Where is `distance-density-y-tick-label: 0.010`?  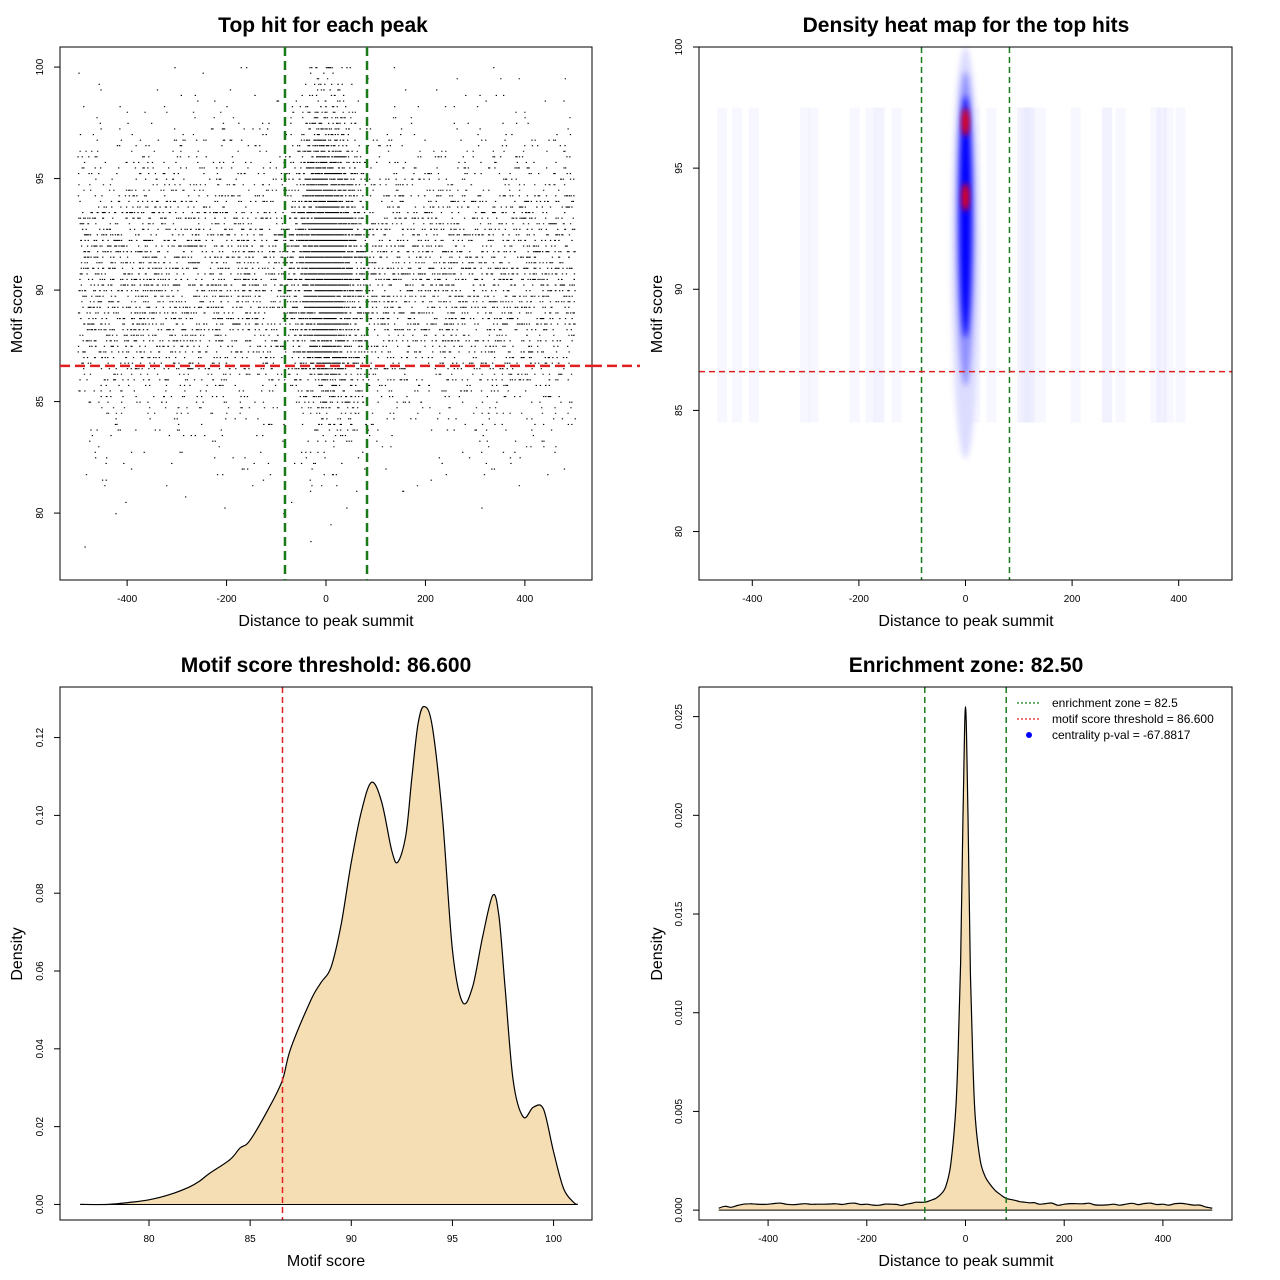
distance-density-y-tick-label: 0.010 is located at coordinates (679, 1012).